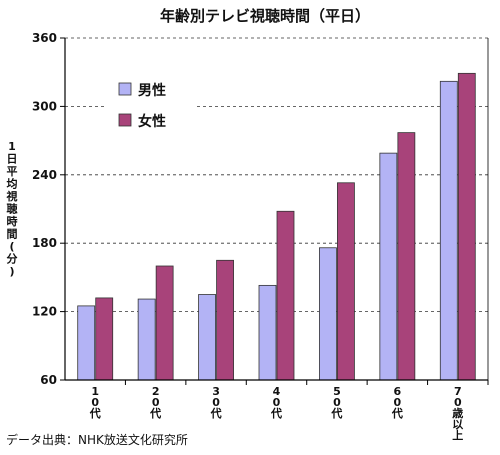 Image resolution: width=500 pixels, height=455 pixels. Describe the element at coordinates (125, 120) in the screenshot. I see `legend-swatch-female` at that location.